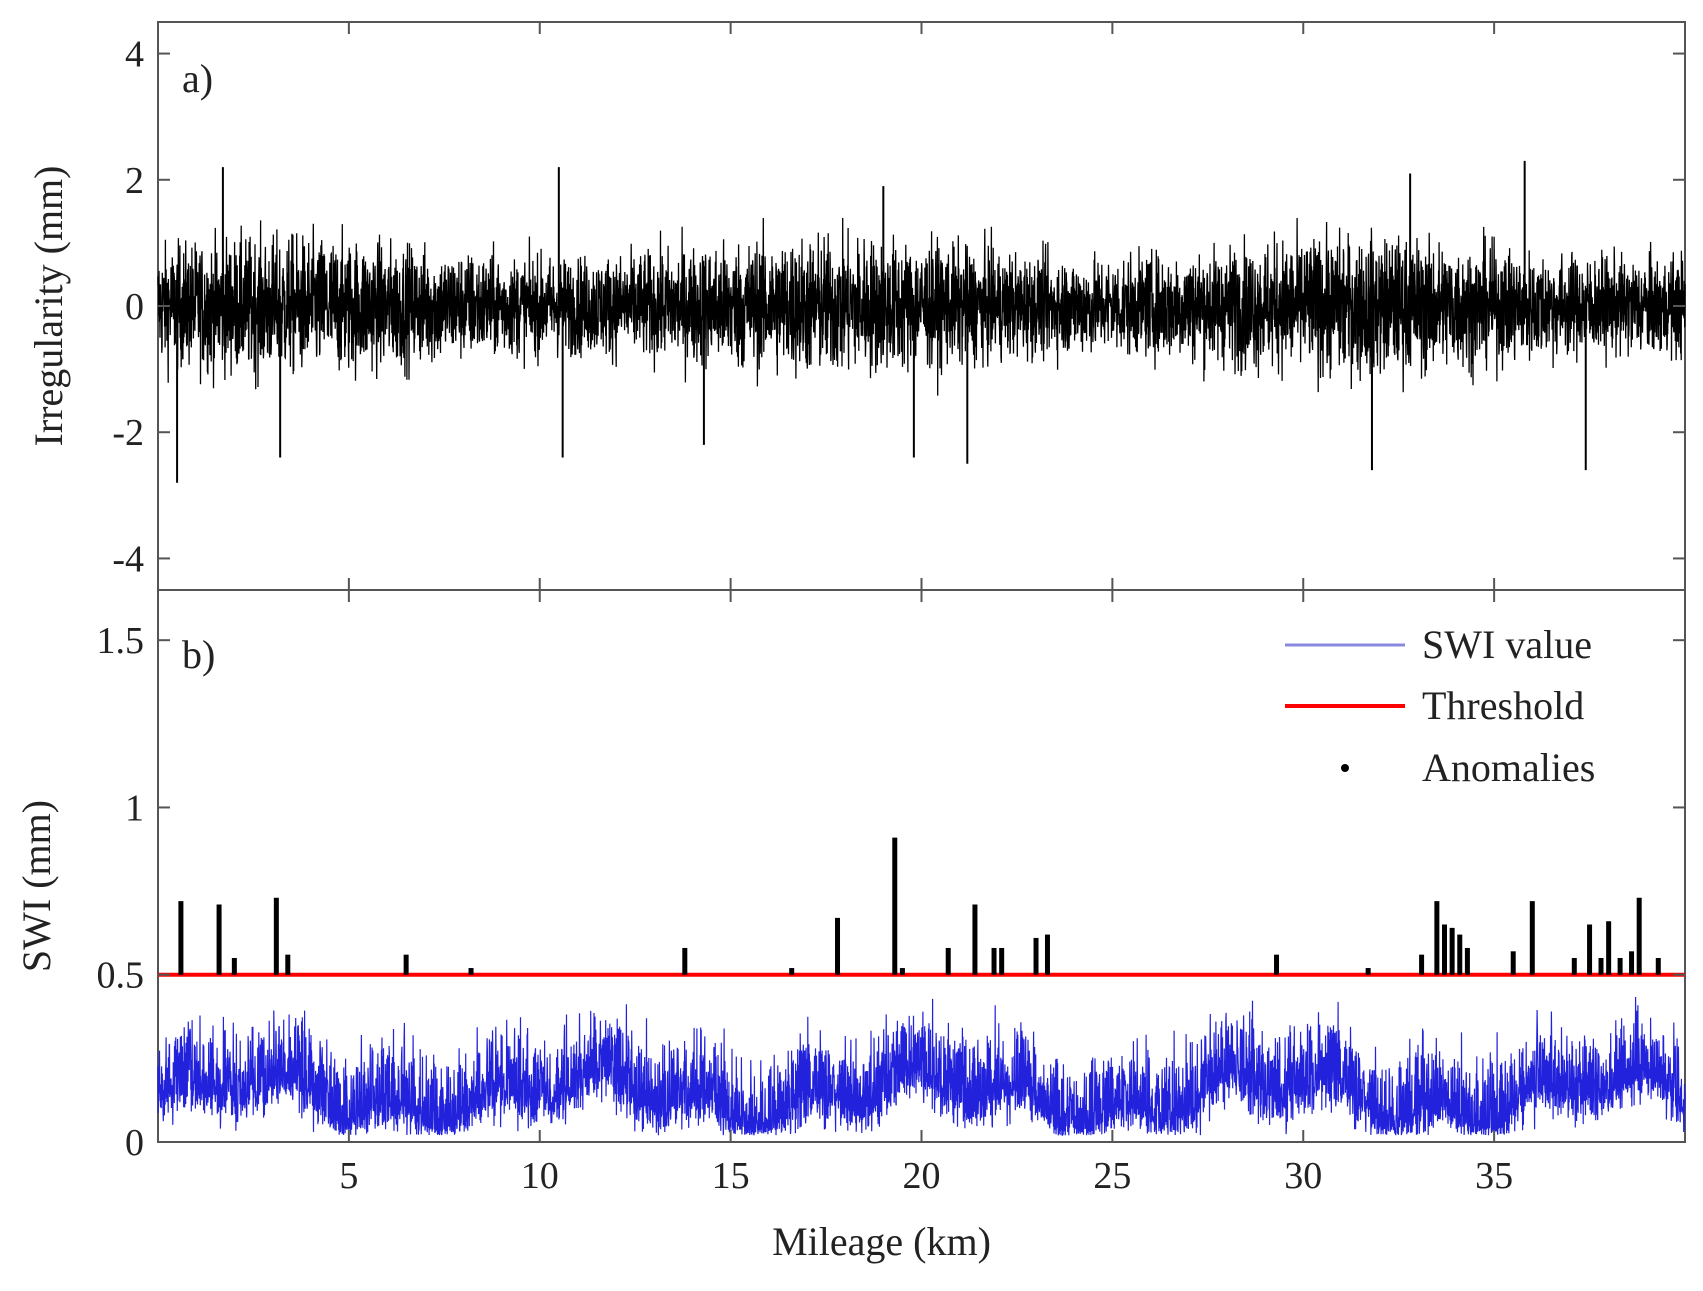  What do you see at coordinates (731, 1176) in the screenshot?
I see `x-tick-label: 15` at bounding box center [731, 1176].